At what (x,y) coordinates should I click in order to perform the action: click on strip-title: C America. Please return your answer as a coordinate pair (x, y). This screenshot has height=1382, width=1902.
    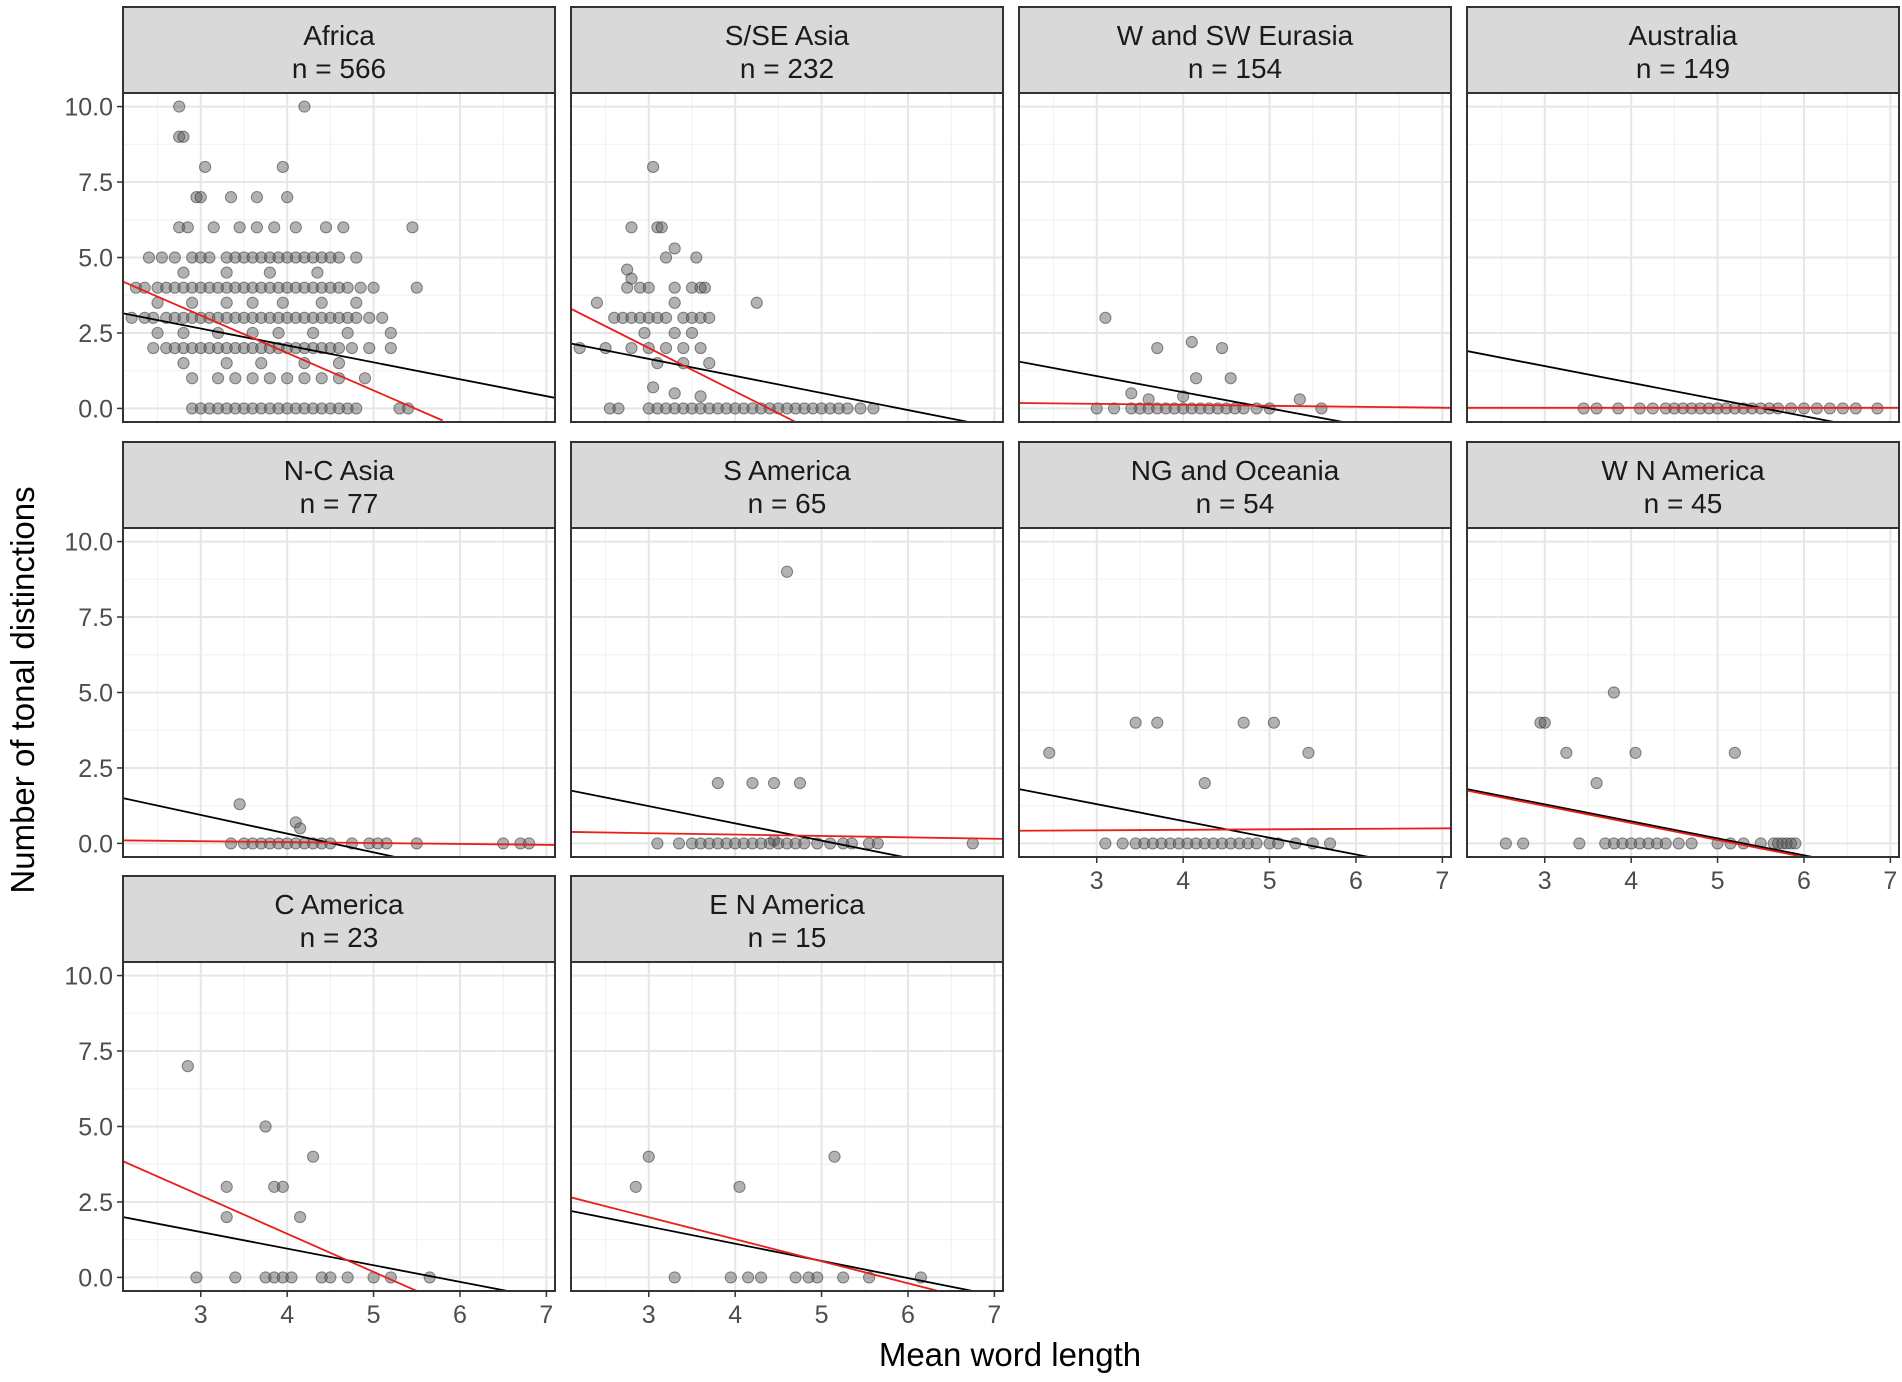
    Looking at the image, I should click on (339, 904).